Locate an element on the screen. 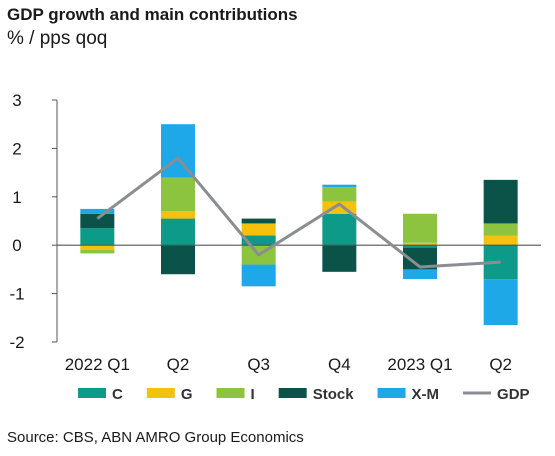  chart-subtitle: % / pps qoq is located at coordinates (57, 38).